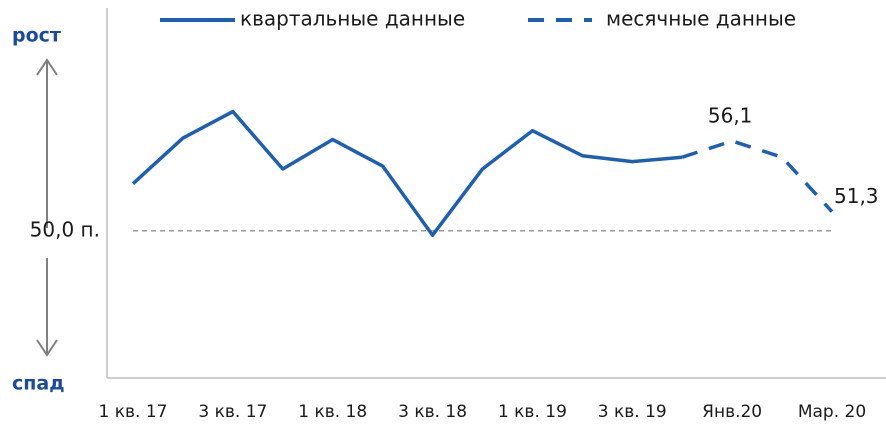 The width and height of the screenshot is (886, 426). Describe the element at coordinates (632, 412) in the screenshot. I see `x-tick-label: 3 кв. 19` at that location.